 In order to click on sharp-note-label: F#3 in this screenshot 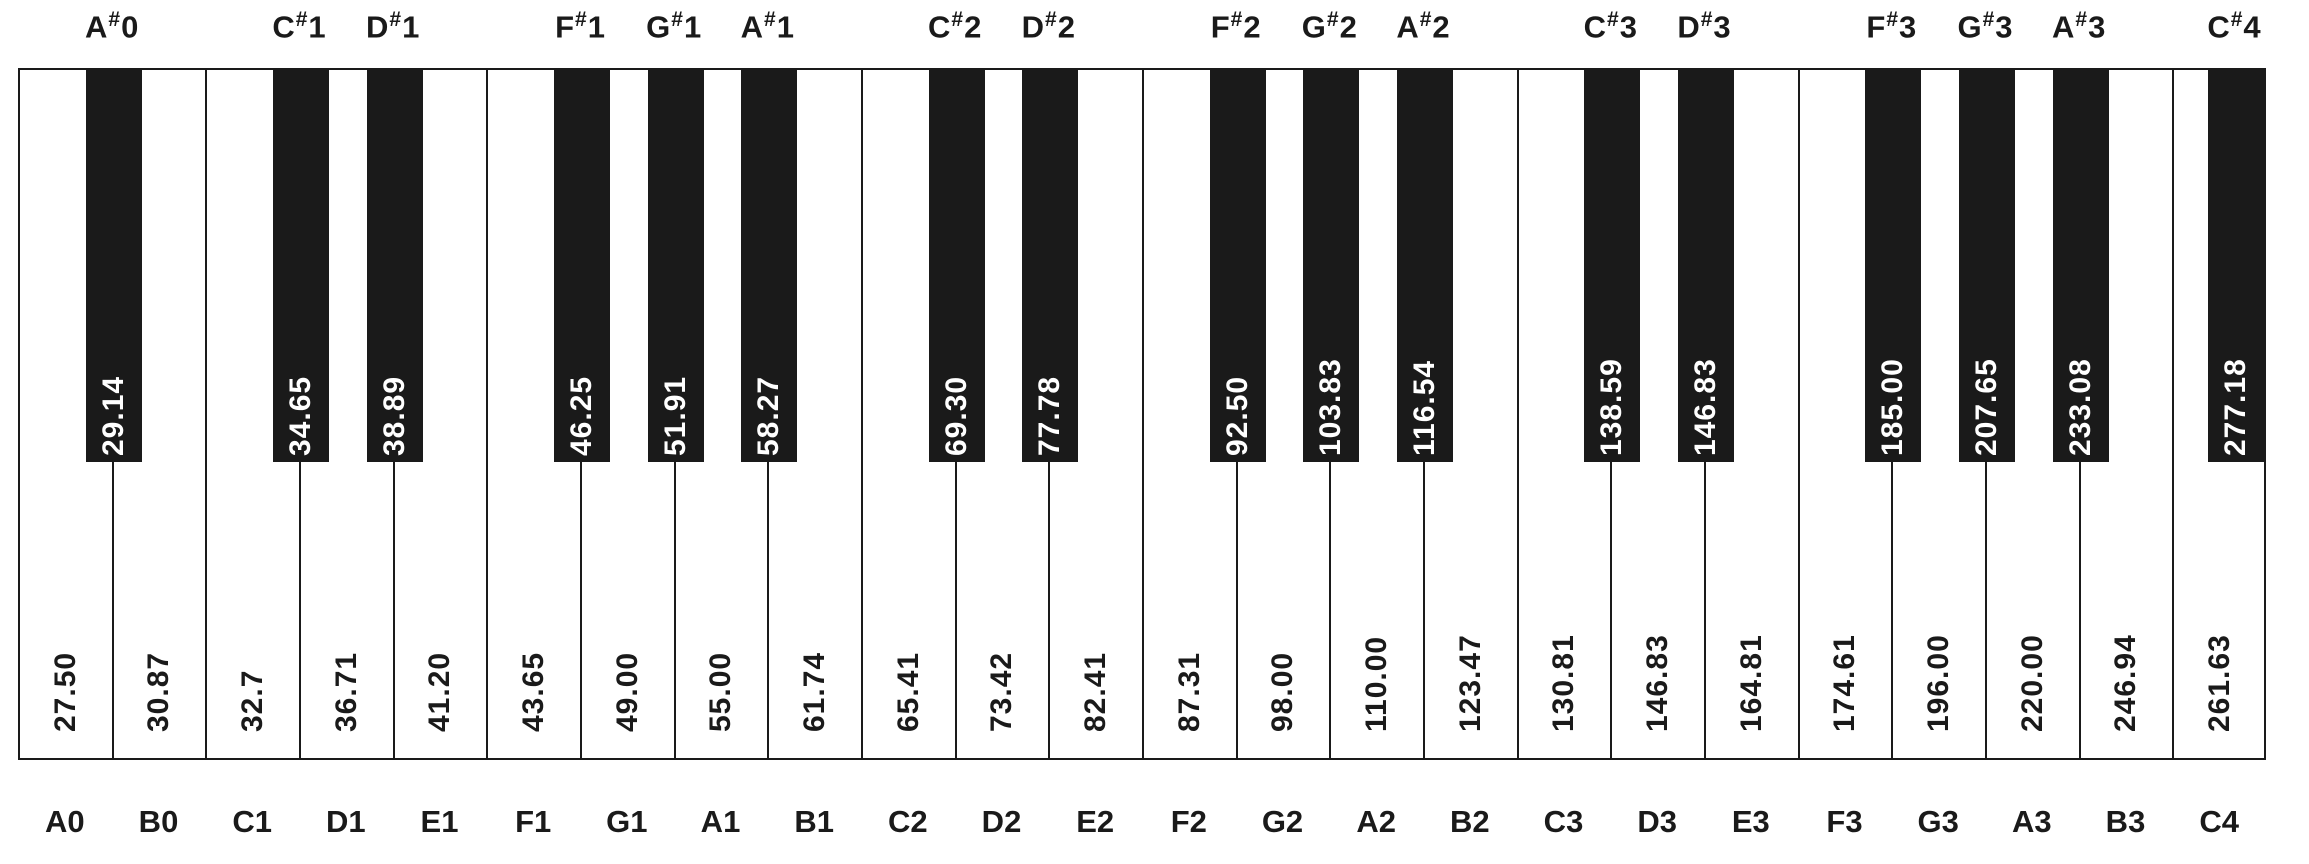, I will do `click(1891, 26)`.